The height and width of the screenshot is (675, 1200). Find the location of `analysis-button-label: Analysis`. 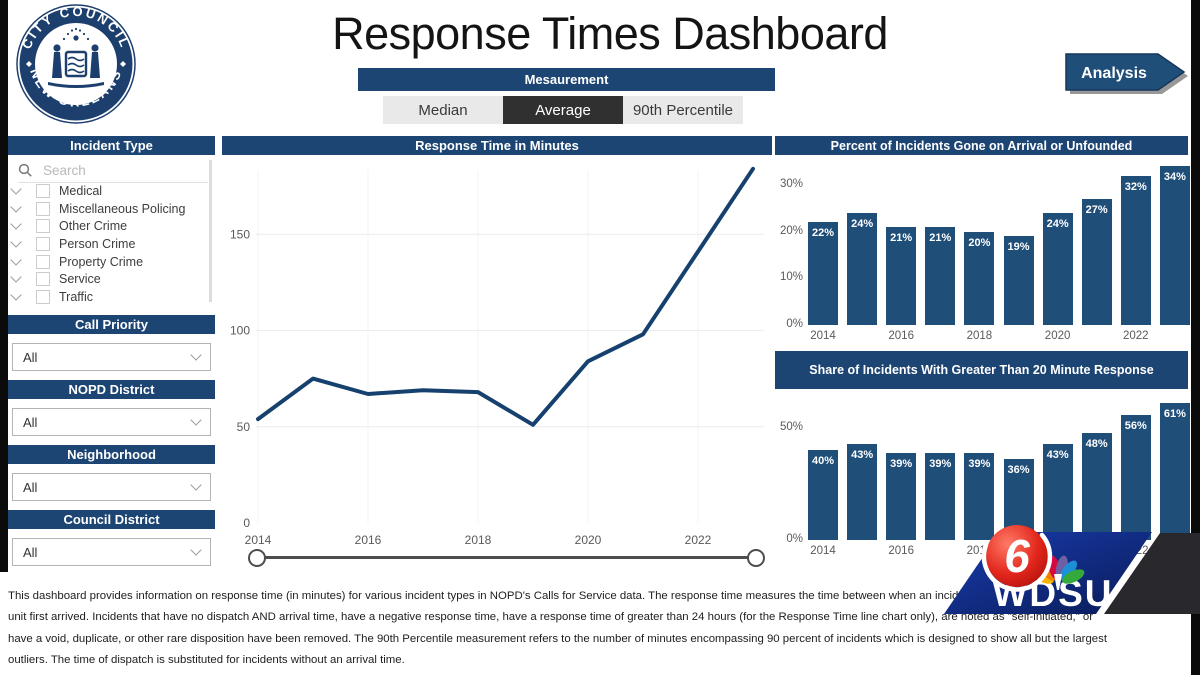

analysis-button-label: Analysis is located at coordinates (1114, 73).